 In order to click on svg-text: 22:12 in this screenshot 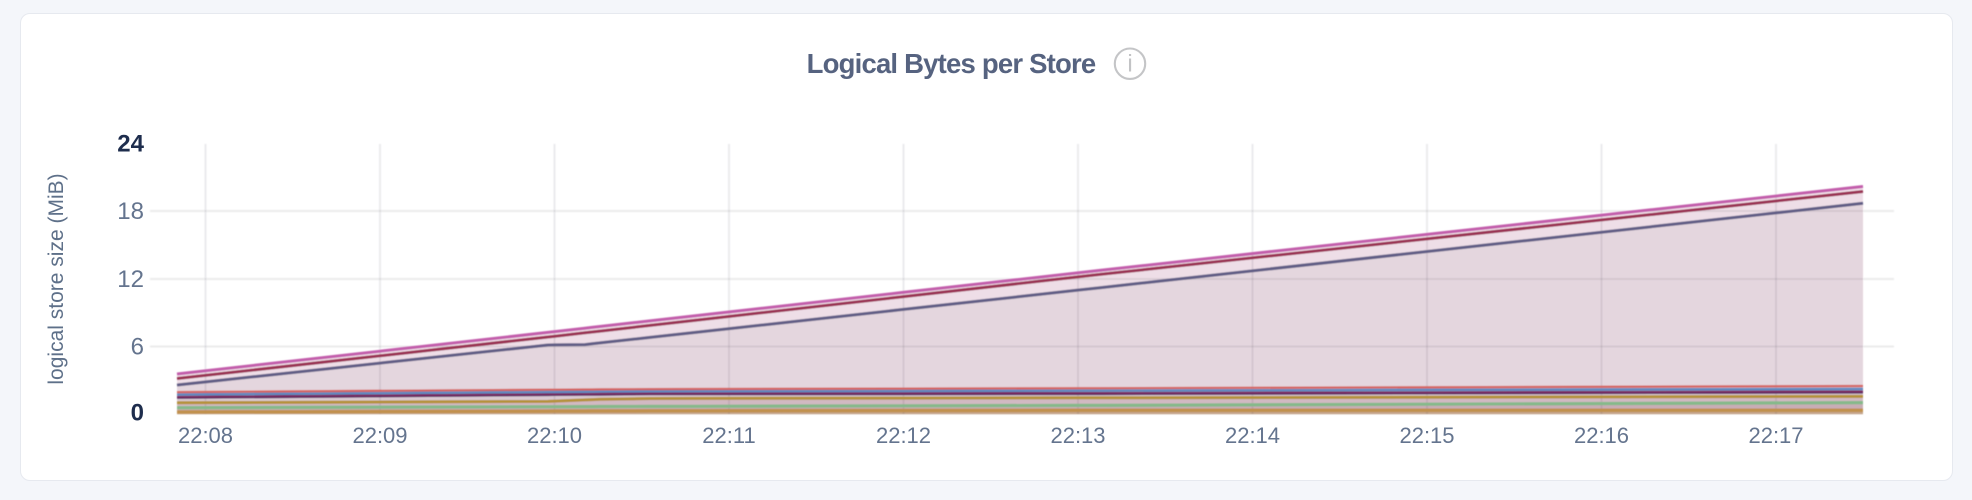, I will do `click(903, 435)`.